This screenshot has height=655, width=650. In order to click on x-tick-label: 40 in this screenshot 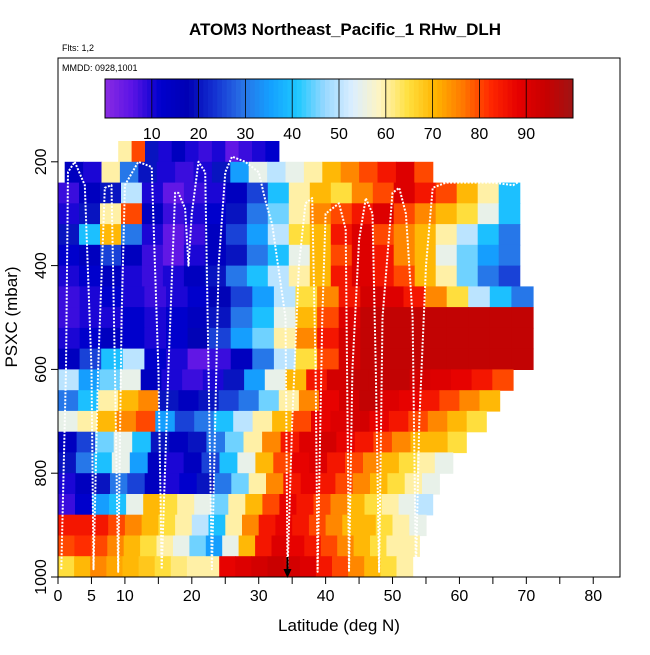, I will do `click(326, 596)`.